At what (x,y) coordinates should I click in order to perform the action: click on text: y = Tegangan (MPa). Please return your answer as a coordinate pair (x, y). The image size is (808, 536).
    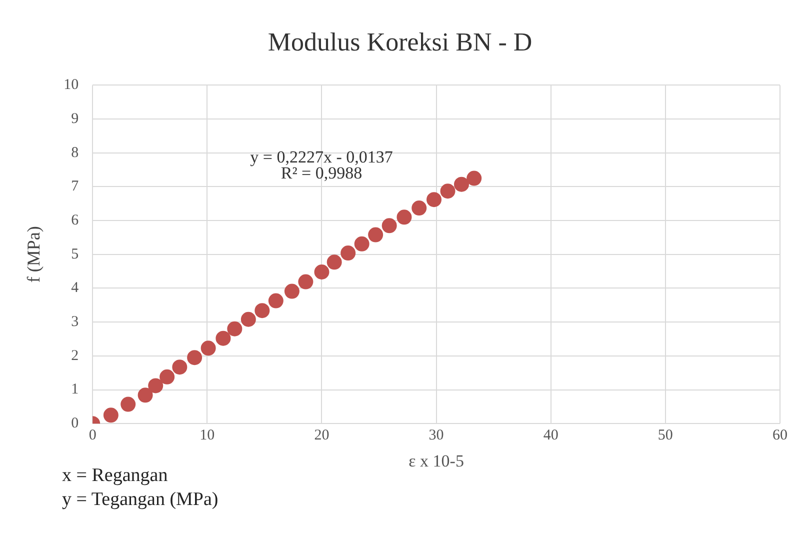
    Looking at the image, I should click on (140, 500).